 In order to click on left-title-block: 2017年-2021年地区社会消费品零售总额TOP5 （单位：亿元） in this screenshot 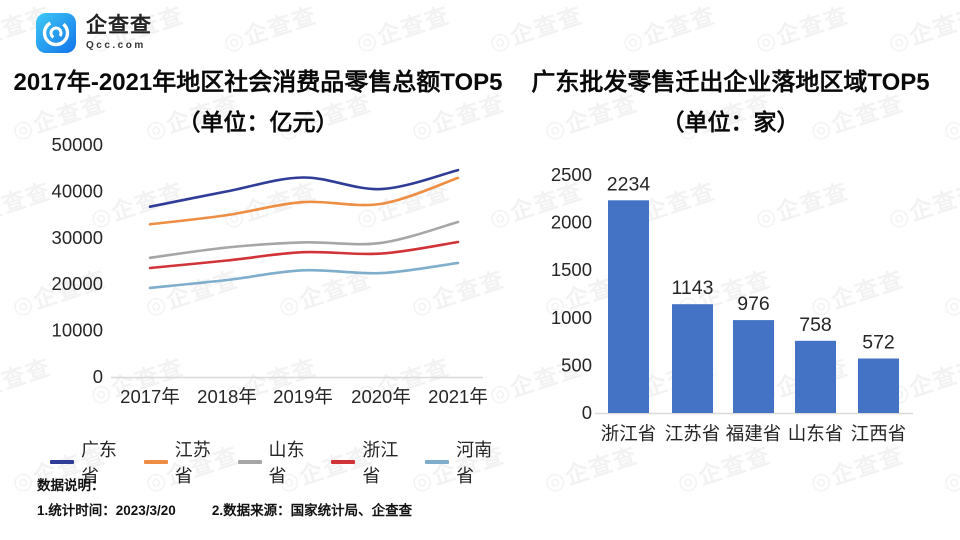, I will do `click(258, 99)`.